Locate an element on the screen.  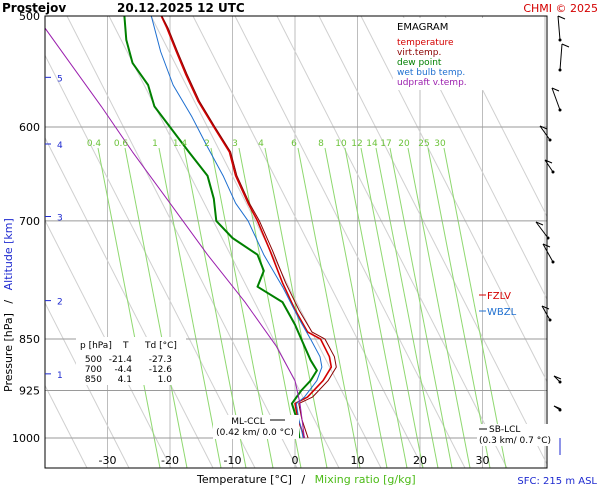
altitude-tick-label: 3 is located at coordinates (60, 218).